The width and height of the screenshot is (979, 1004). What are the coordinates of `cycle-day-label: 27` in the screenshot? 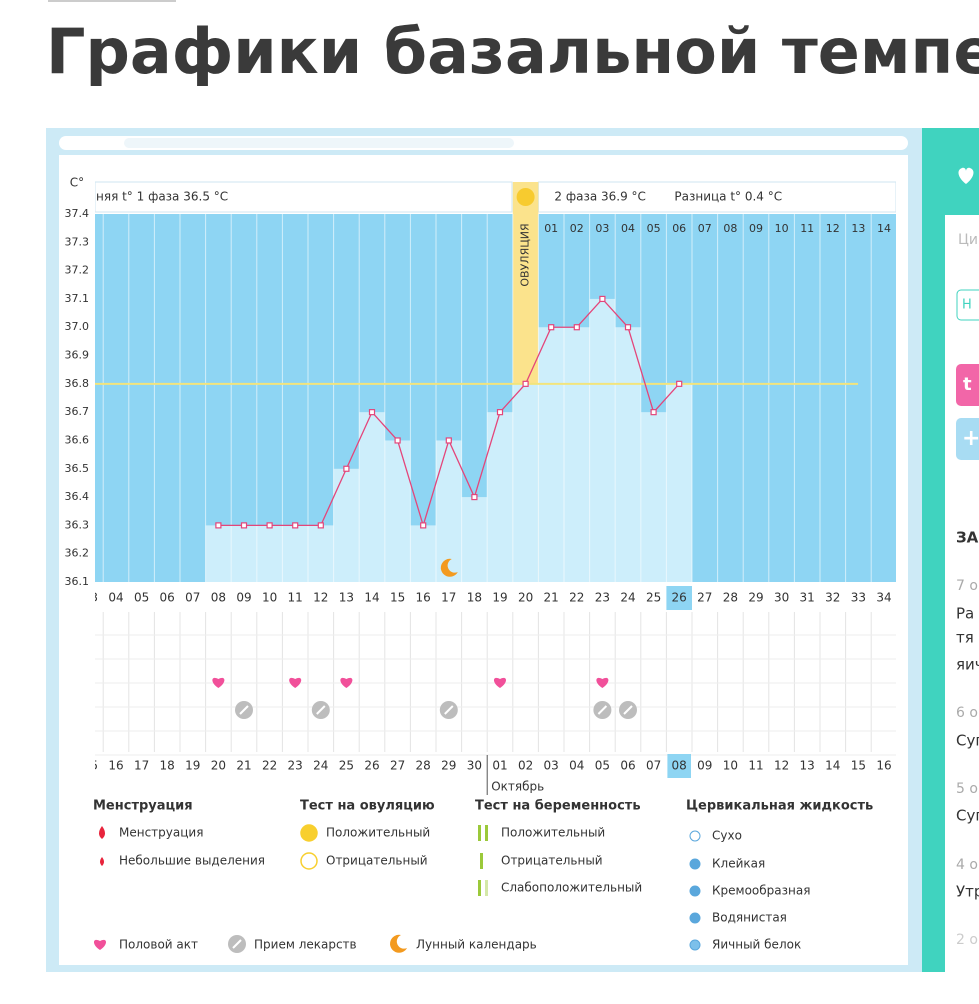 It's located at (704, 598).